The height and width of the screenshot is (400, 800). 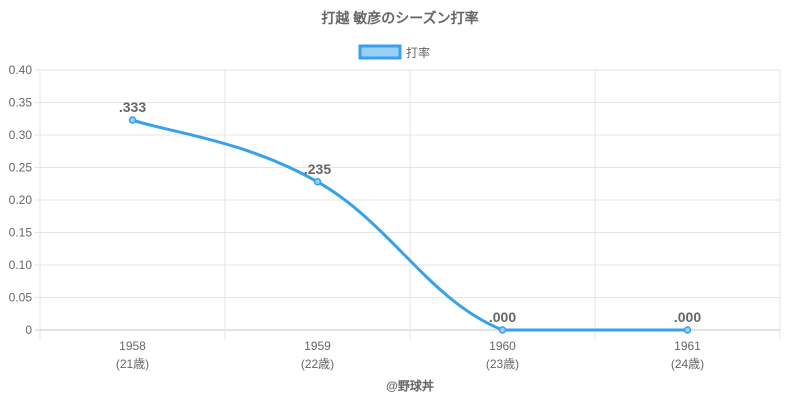 I want to click on chart-title: 打越 敏彦のシーズン打率, so click(x=399, y=18).